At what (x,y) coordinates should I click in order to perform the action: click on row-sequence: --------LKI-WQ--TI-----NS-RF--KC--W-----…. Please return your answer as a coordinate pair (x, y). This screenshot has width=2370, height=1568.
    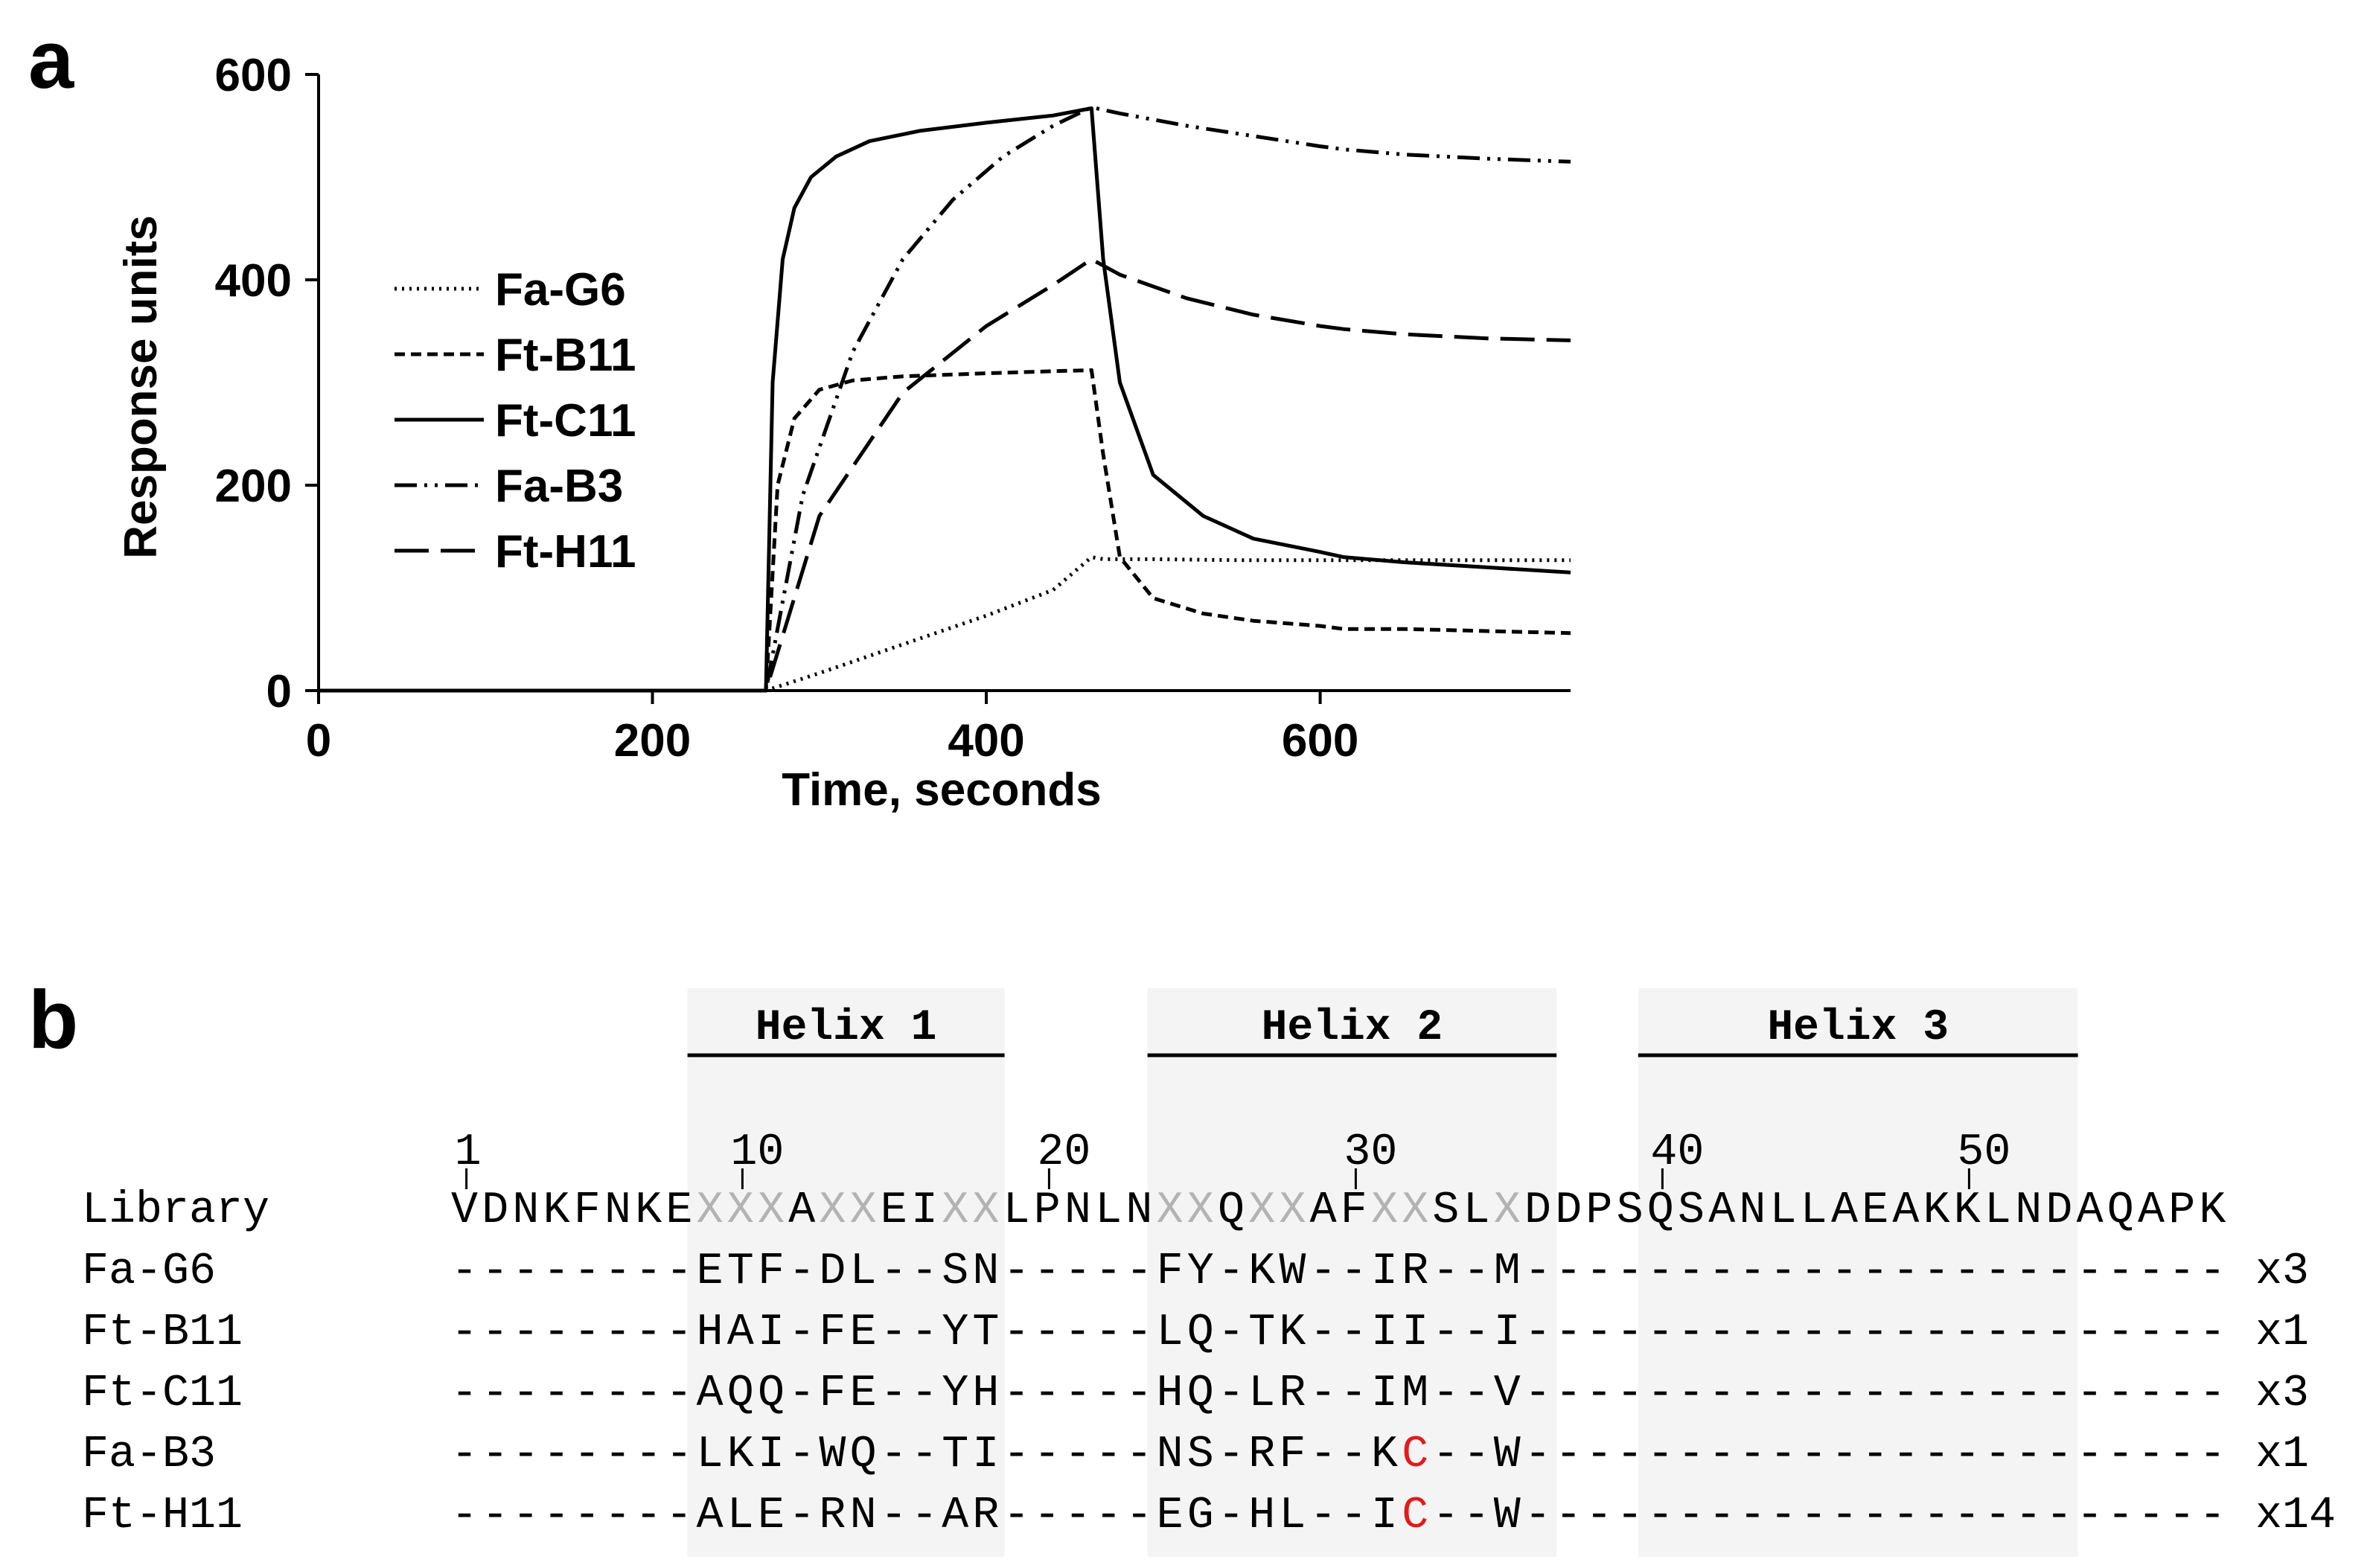
    Looking at the image, I should click on (1338, 1455).